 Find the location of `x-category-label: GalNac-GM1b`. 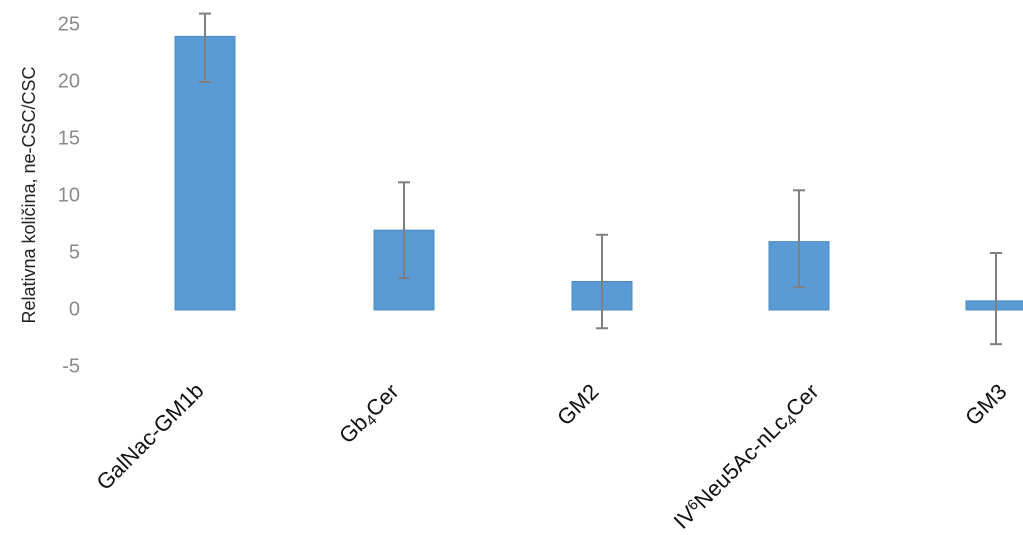

x-category-label: GalNac-GM1b is located at coordinates (149, 436).